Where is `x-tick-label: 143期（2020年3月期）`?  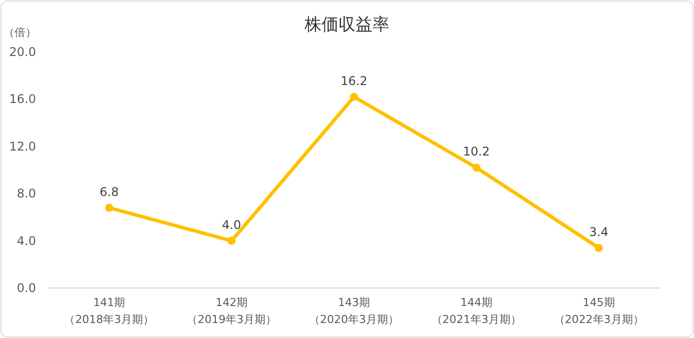 x-tick-label: 143期（2020年3月期） is located at coordinates (354, 311).